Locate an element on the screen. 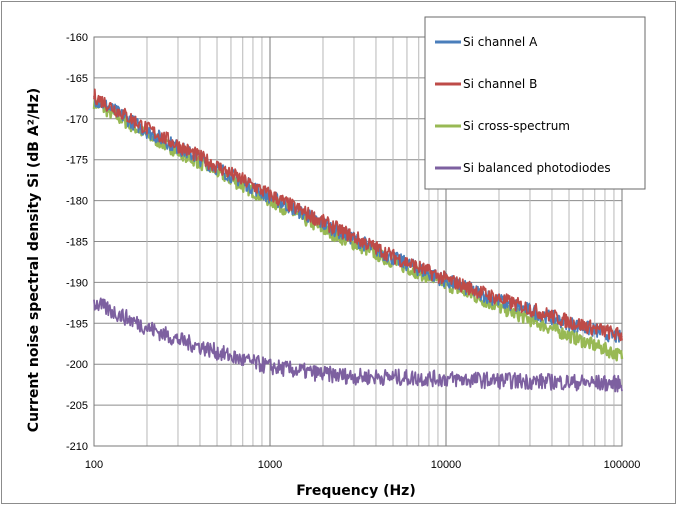  y-tick-label: -205 is located at coordinates (77, 406).